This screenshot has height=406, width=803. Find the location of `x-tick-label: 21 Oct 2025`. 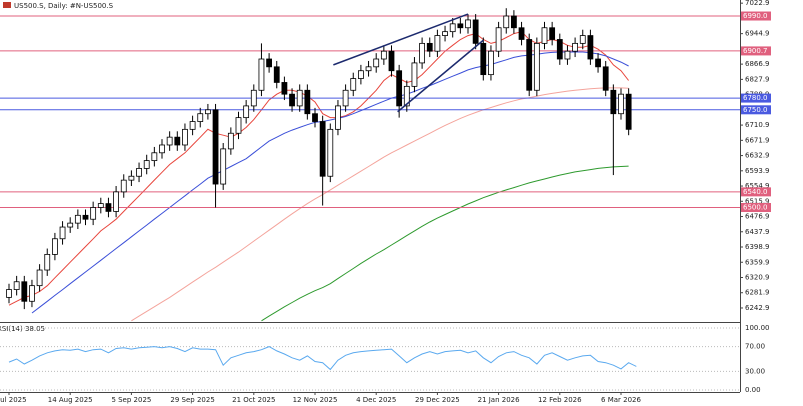

x-tick-label: 21 Oct 2025 is located at coordinates (253, 400).